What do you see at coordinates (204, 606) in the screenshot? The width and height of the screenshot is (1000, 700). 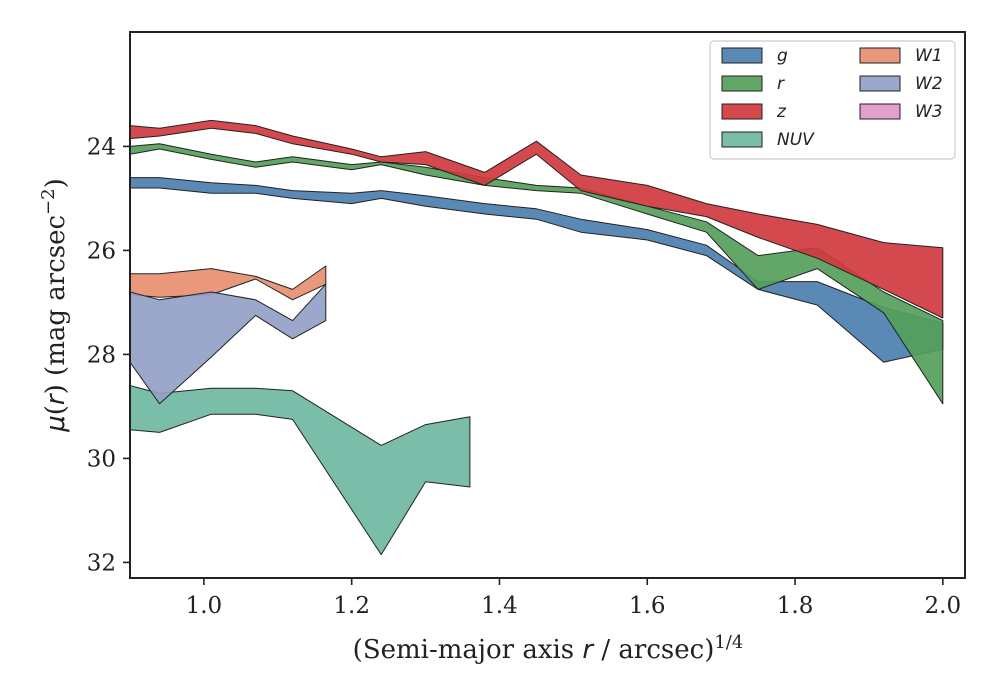 I see `x-tick-label: 1.0` at bounding box center [204, 606].